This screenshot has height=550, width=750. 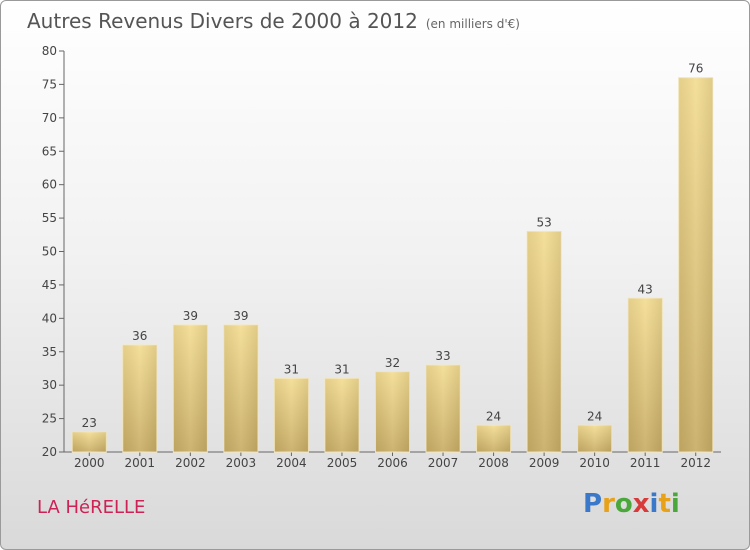 What do you see at coordinates (291, 463) in the screenshot?
I see `x-tick-label-2004: 2004` at bounding box center [291, 463].